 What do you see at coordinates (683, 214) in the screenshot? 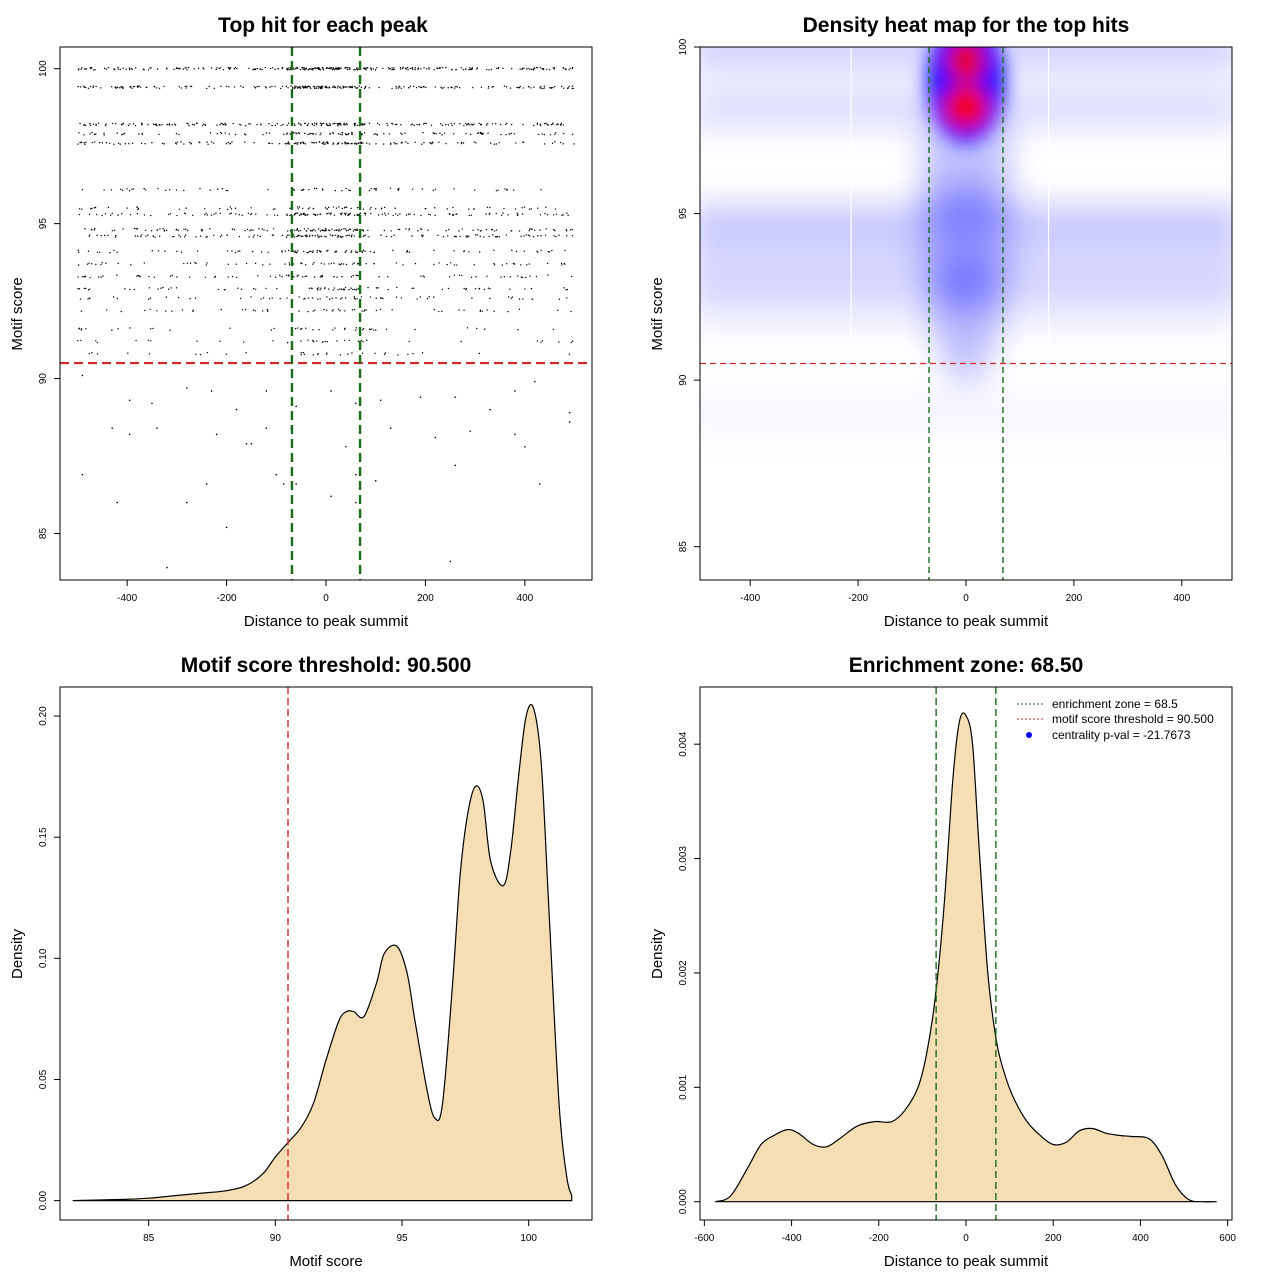
I see `y-tick-label: 95` at bounding box center [683, 214].